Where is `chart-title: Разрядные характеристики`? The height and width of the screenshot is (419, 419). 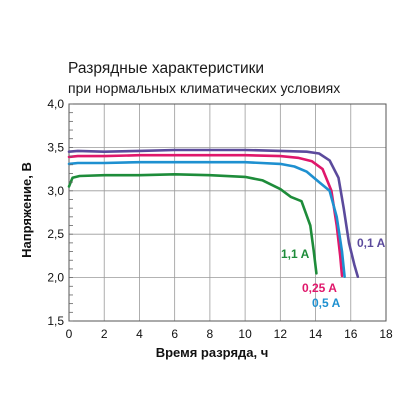
chart-title: Разрядные характеристики is located at coordinates (166, 68).